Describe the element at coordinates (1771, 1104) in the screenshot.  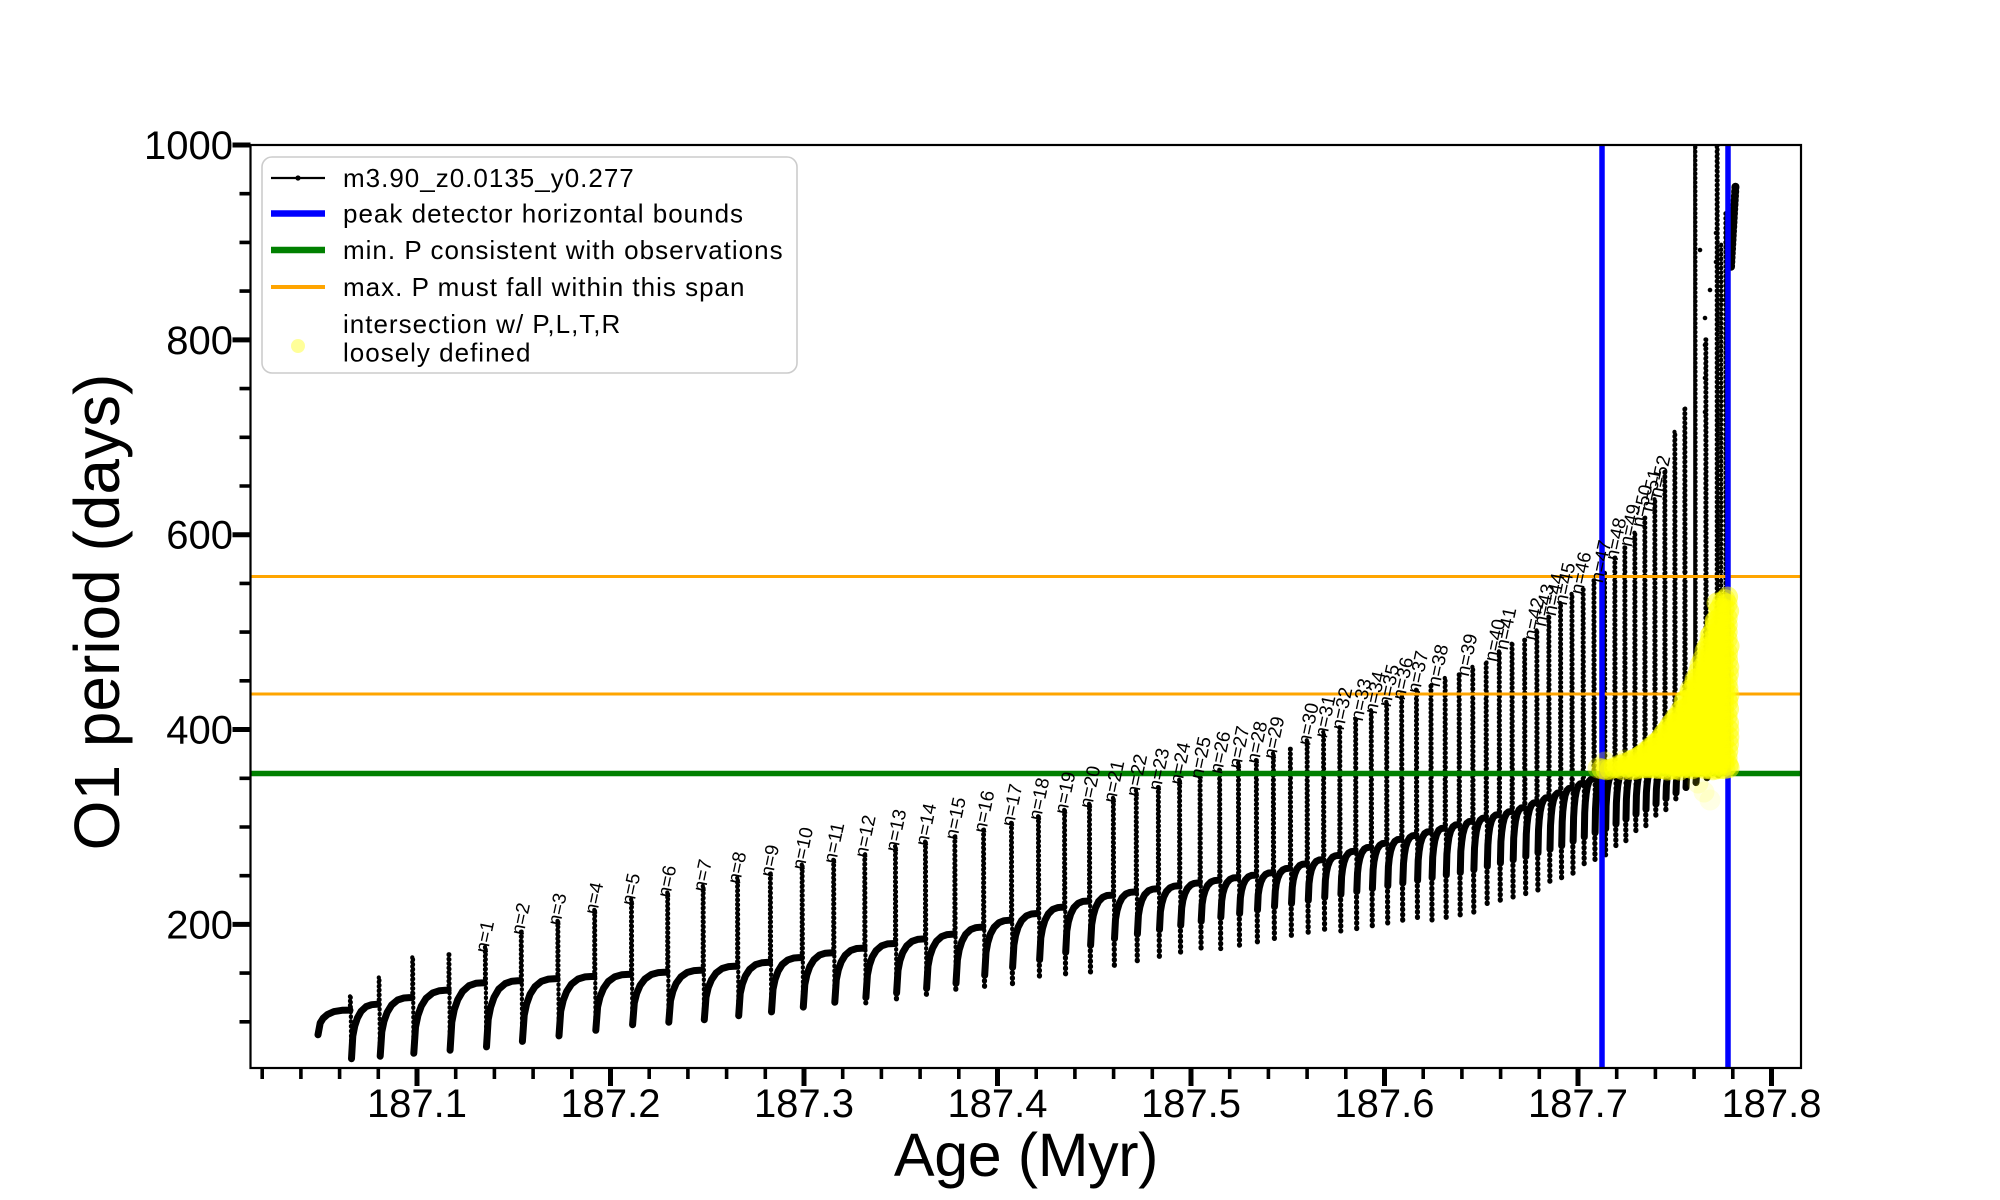
I see `svg-text: 187.8` at that location.